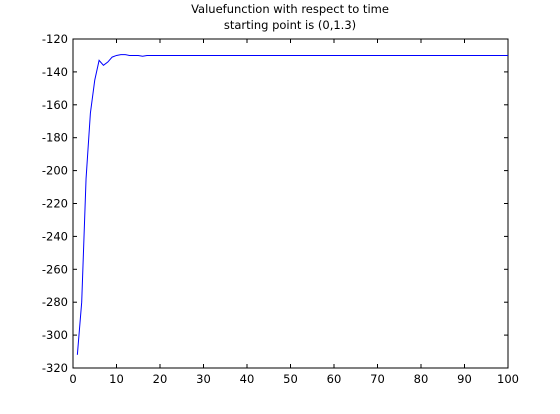 The image size is (560, 414). What do you see at coordinates (334, 379) in the screenshot?
I see `x-tick-label: 60` at bounding box center [334, 379].